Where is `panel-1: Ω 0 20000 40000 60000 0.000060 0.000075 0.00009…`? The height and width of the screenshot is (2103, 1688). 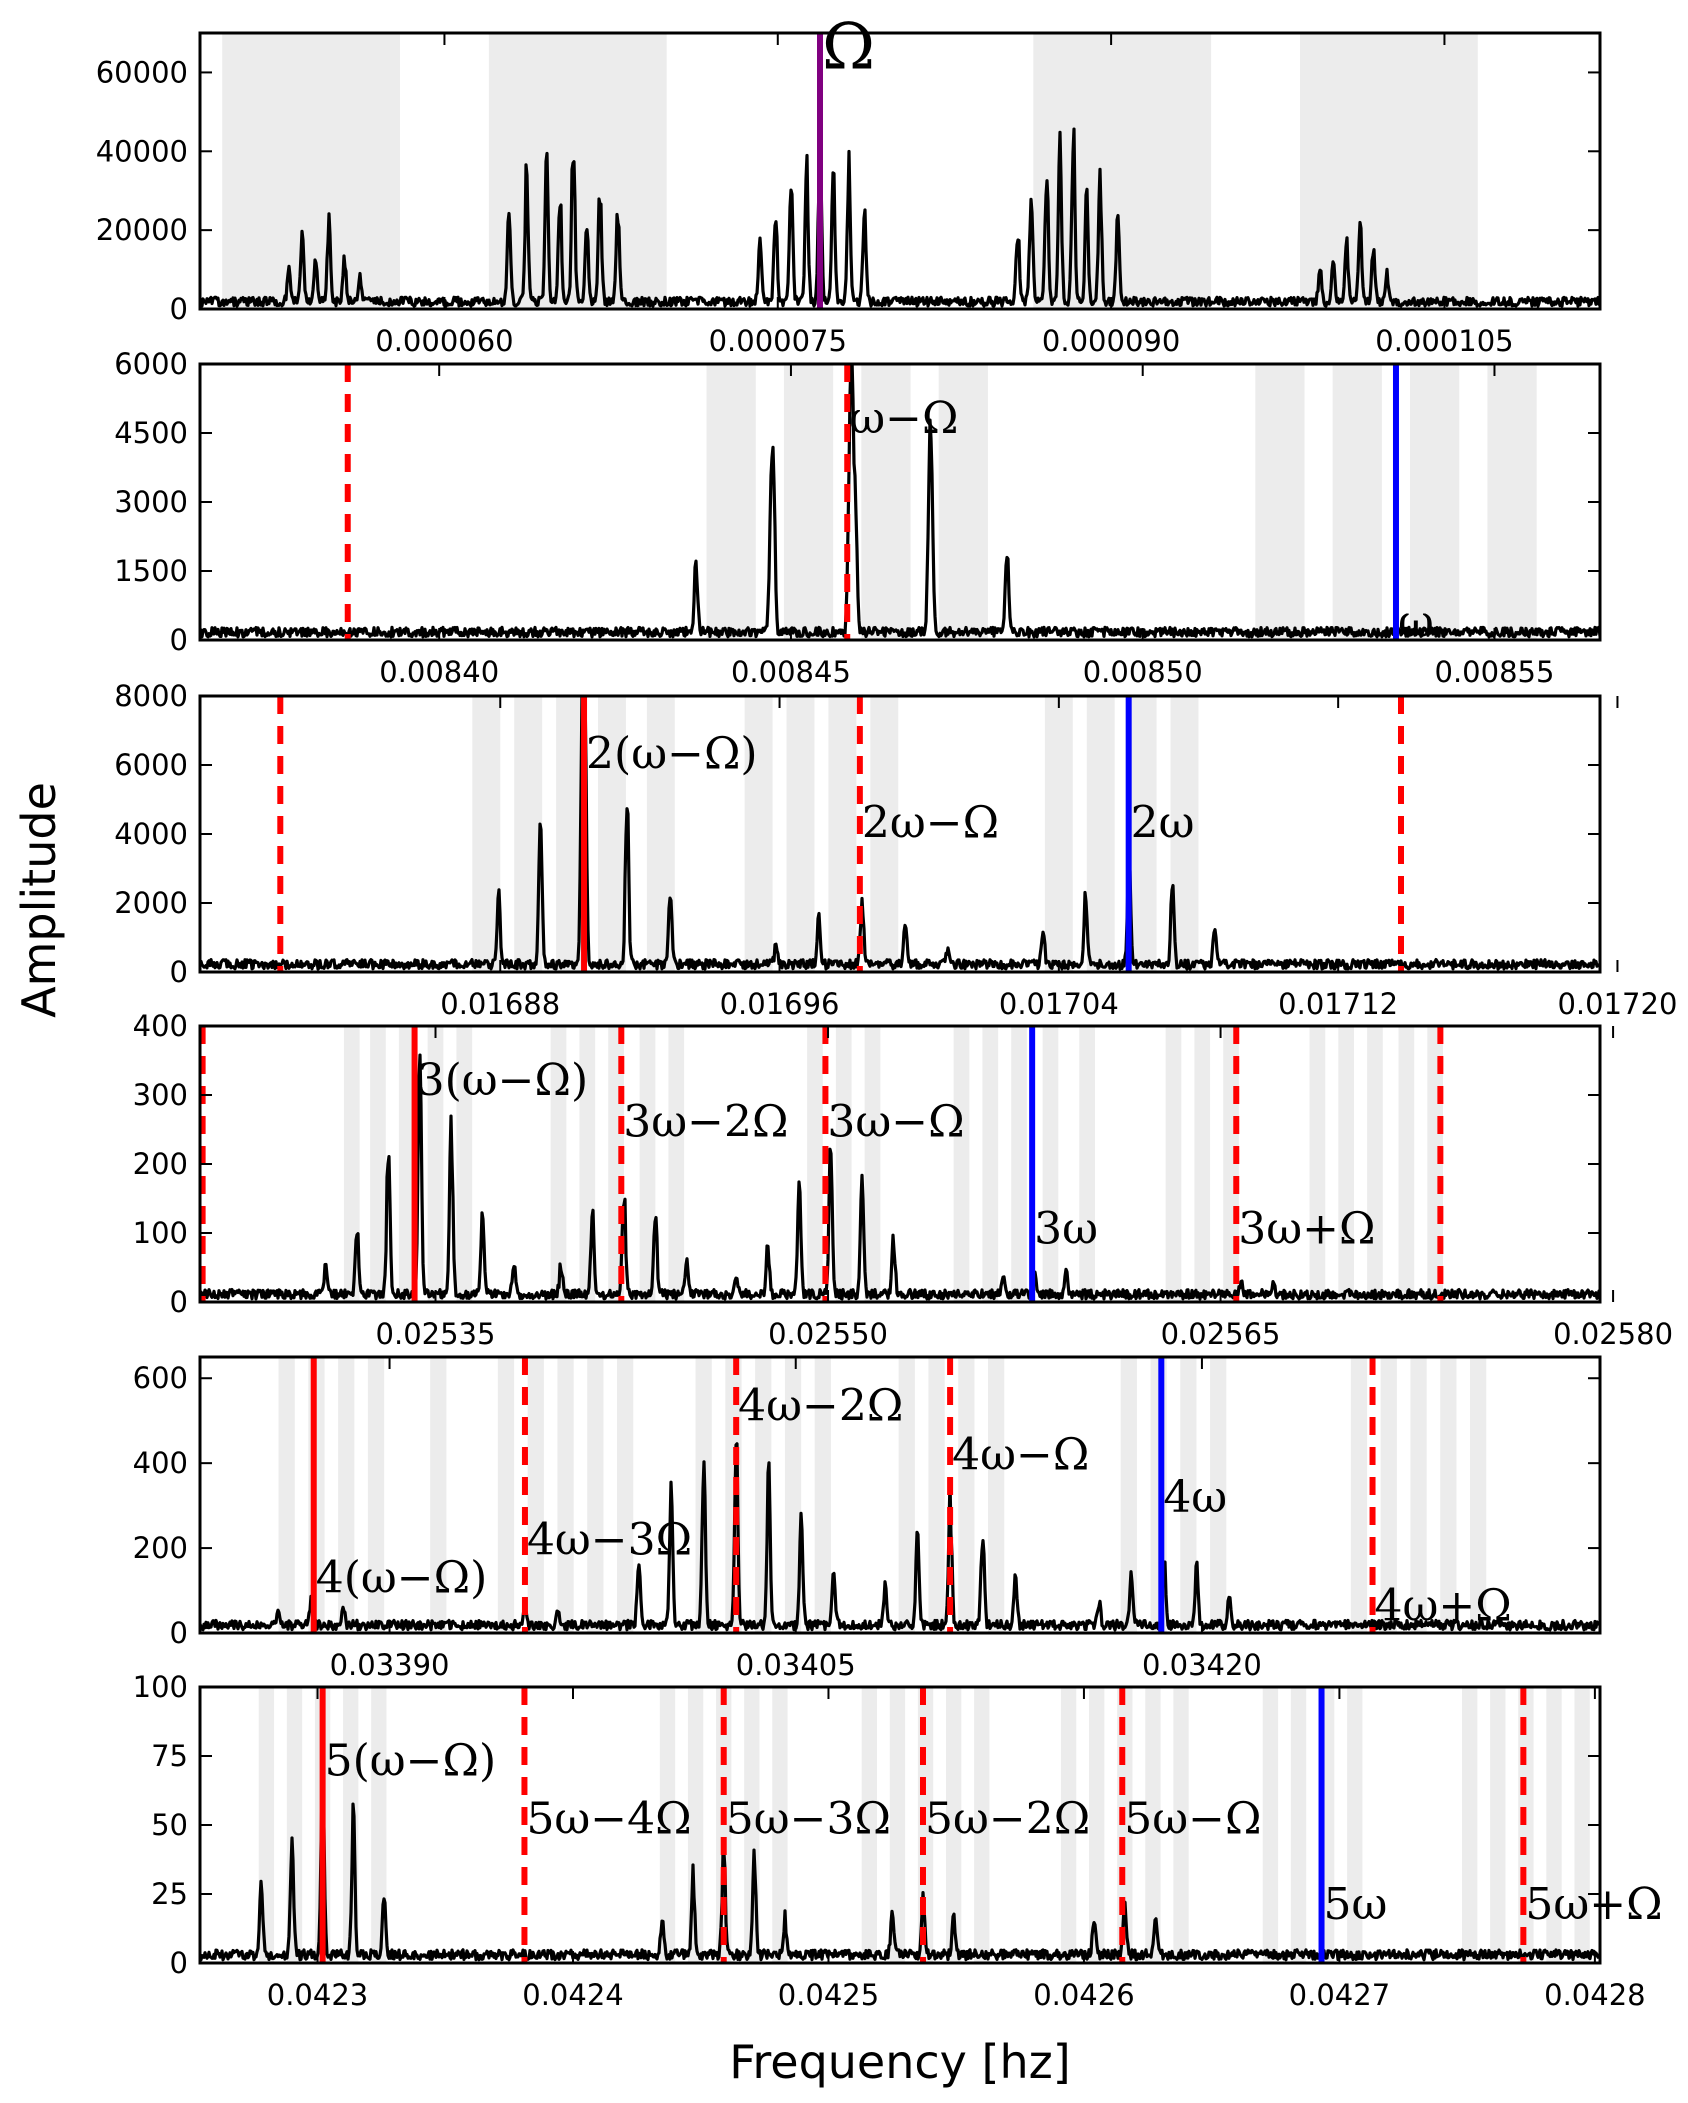 panel-1: Ω 0 20000 40000 60000 0.000060 0.000075 0.00009… is located at coordinates (849, 184).